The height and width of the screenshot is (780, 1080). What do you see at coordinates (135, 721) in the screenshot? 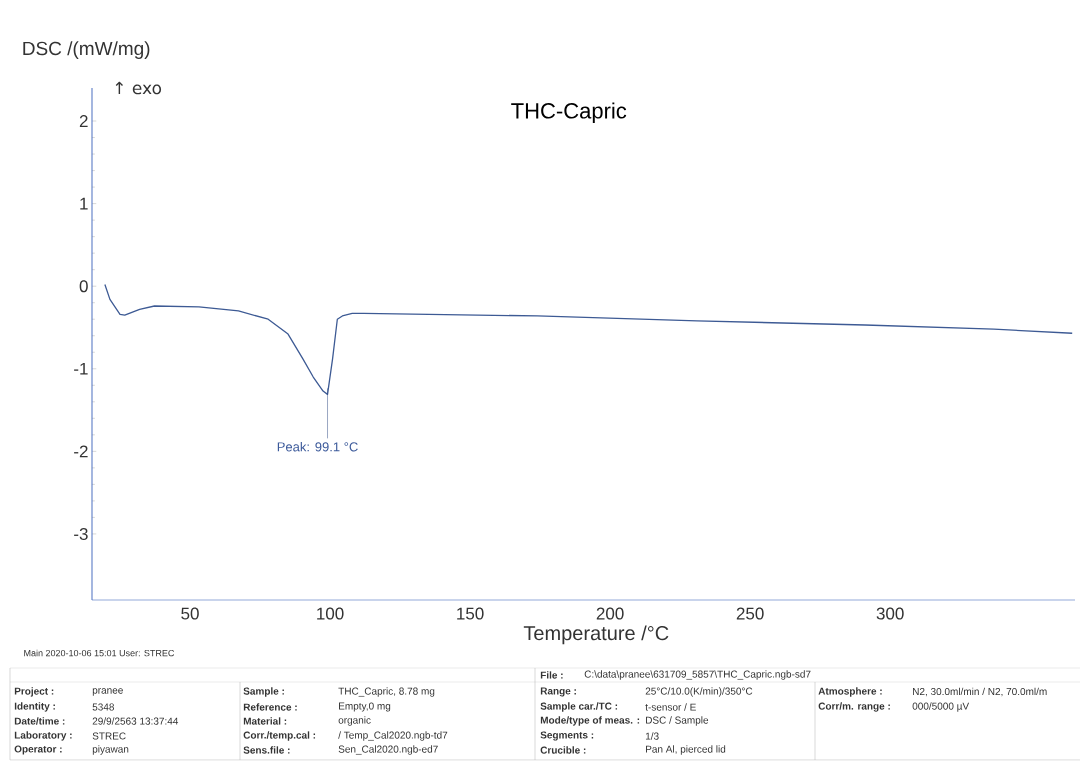
I see `text: 29/9/2563 13:37:44` at bounding box center [135, 721].